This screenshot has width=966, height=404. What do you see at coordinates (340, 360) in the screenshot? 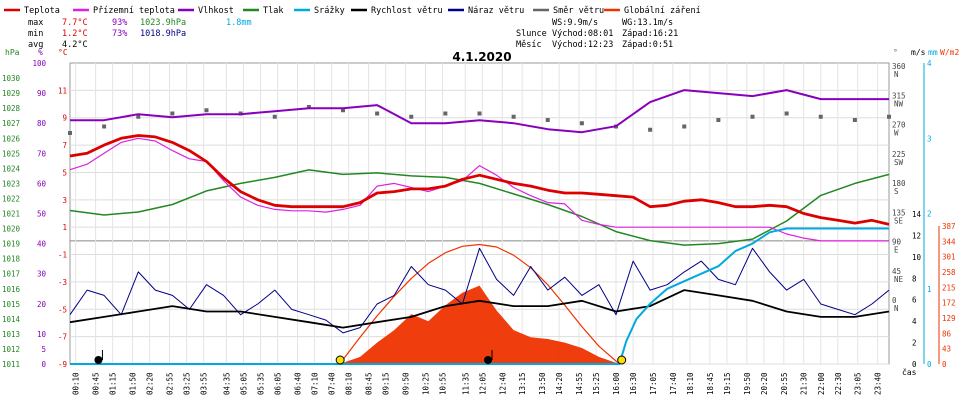
I see `sun-event-marker` at bounding box center [340, 360].